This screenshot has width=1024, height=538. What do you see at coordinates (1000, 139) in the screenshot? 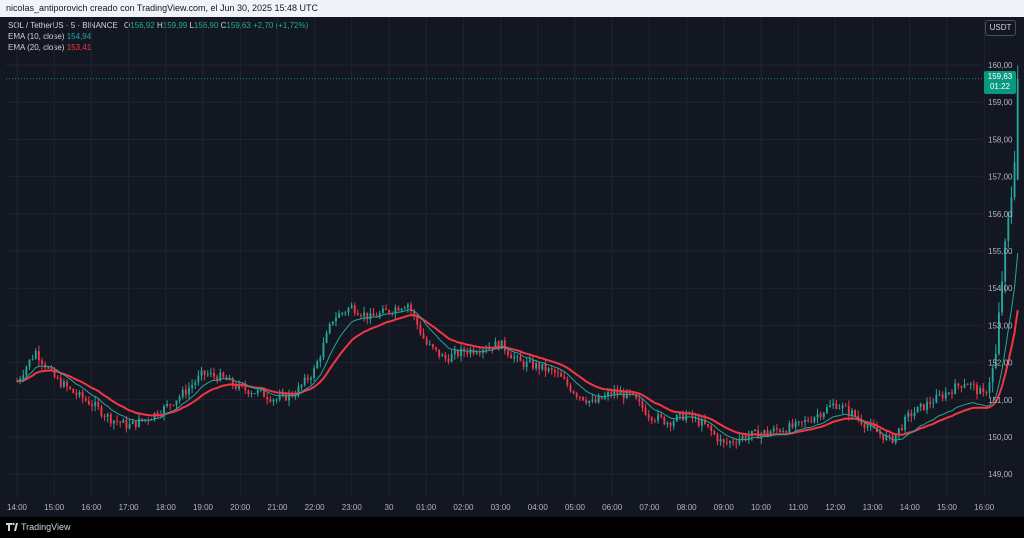
I see `price-tick-label: 158,00` at bounding box center [1000, 139].